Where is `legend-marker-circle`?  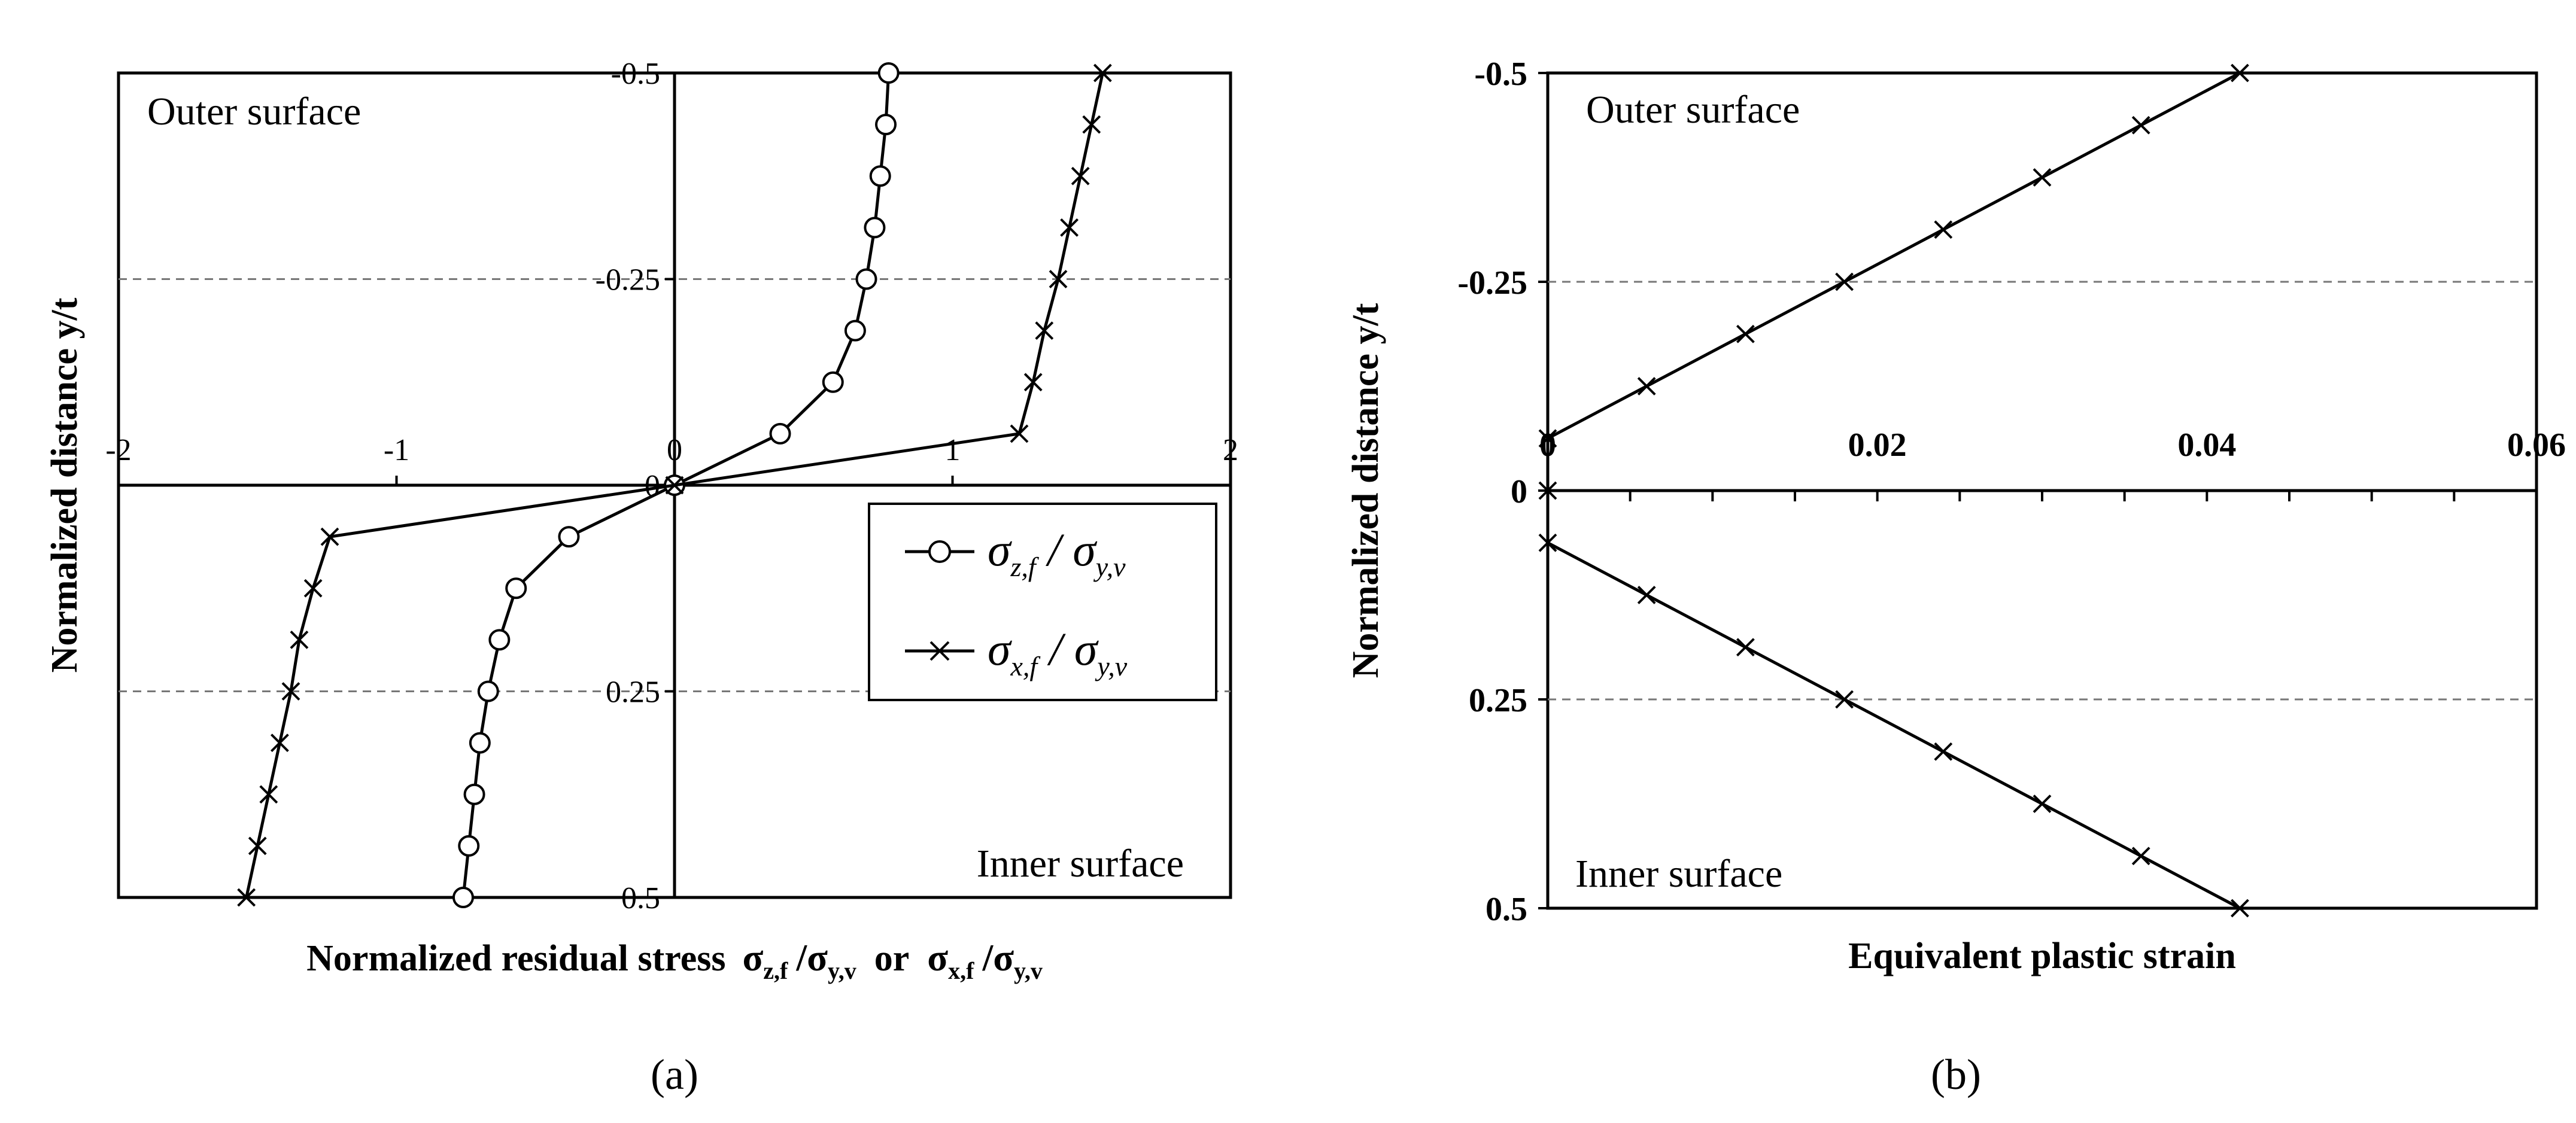
legend-marker-circle is located at coordinates (939, 551).